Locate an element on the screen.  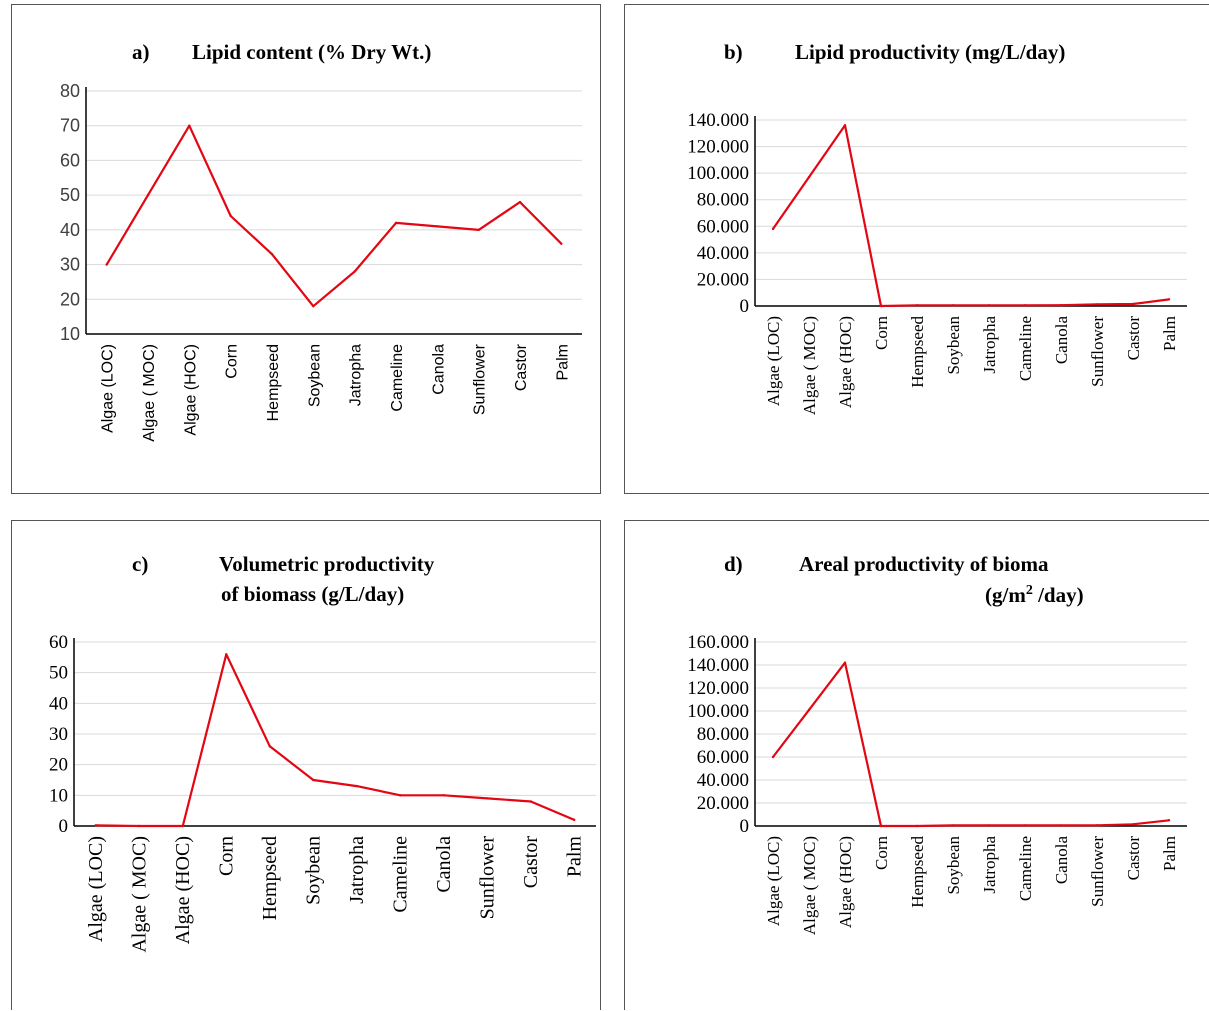
series-line is located at coordinates (971, 216).